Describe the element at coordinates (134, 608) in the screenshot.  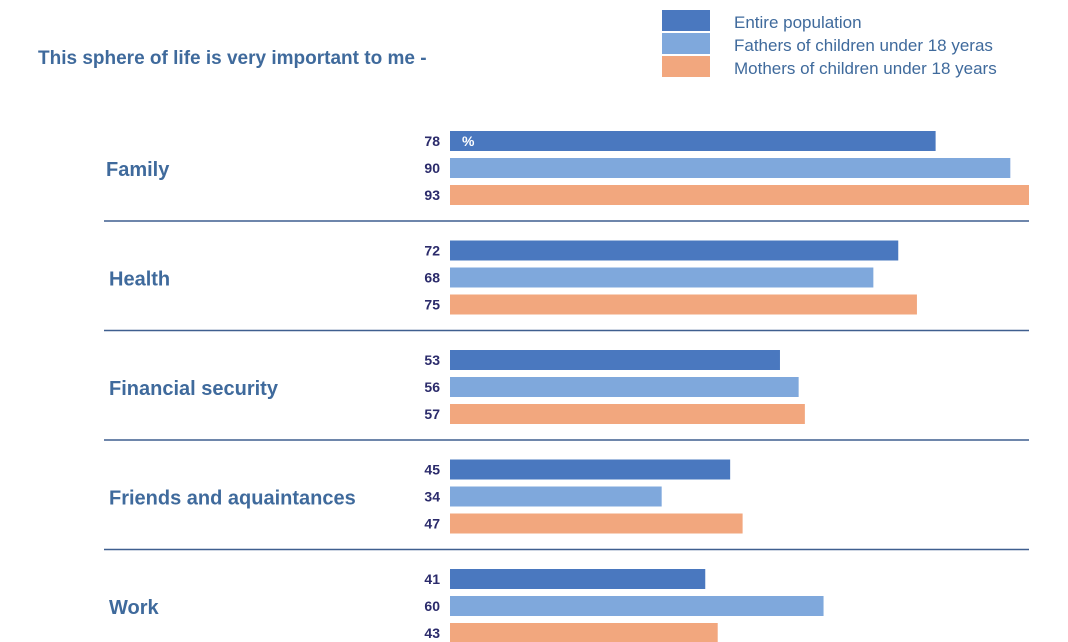
I see `category-label-work: Work` at that location.